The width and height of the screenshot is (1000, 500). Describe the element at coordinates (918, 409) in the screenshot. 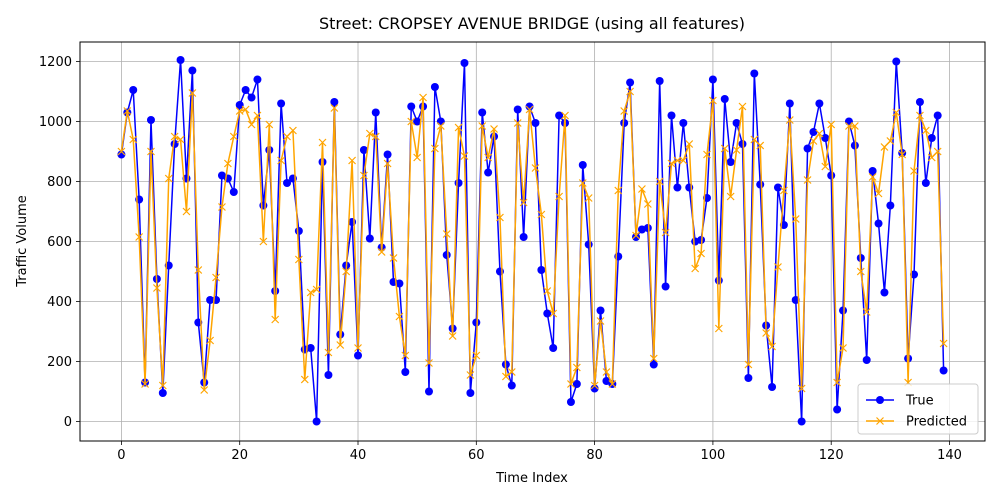

I see `legend: True Predicted` at that location.